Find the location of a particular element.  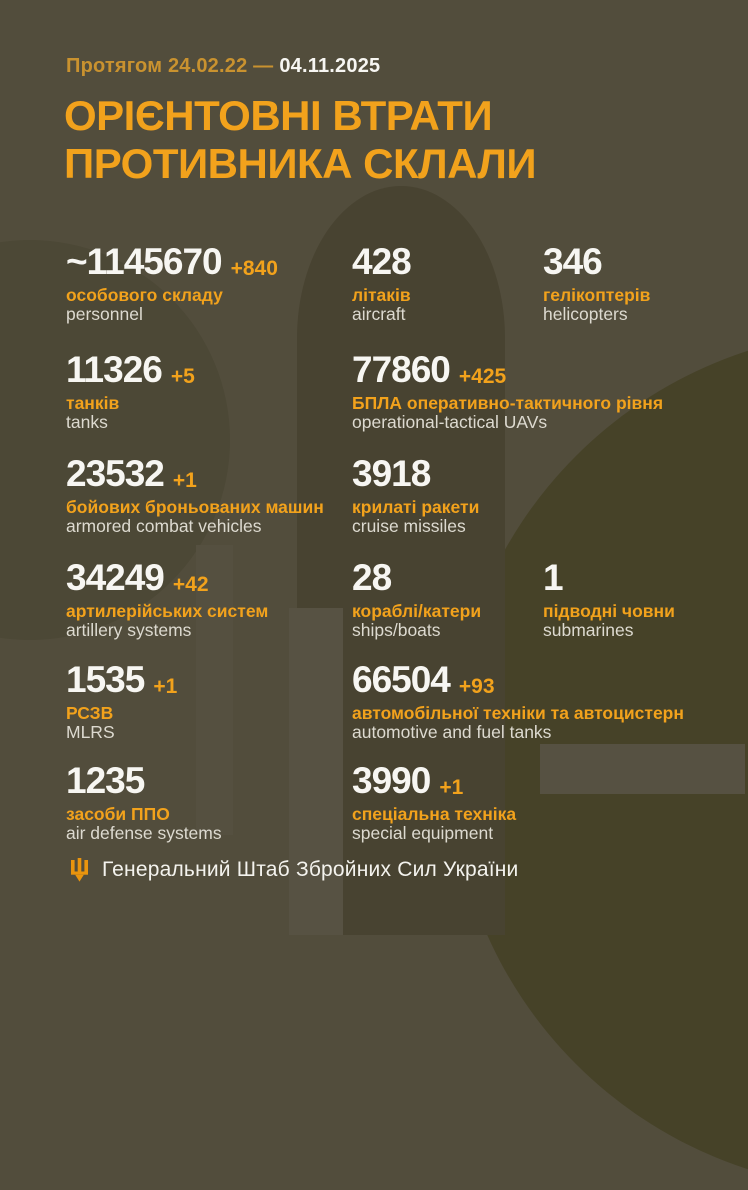

page-title-line2: ПРОТИВНИКА СКЛАЛИ is located at coordinates (300, 163).